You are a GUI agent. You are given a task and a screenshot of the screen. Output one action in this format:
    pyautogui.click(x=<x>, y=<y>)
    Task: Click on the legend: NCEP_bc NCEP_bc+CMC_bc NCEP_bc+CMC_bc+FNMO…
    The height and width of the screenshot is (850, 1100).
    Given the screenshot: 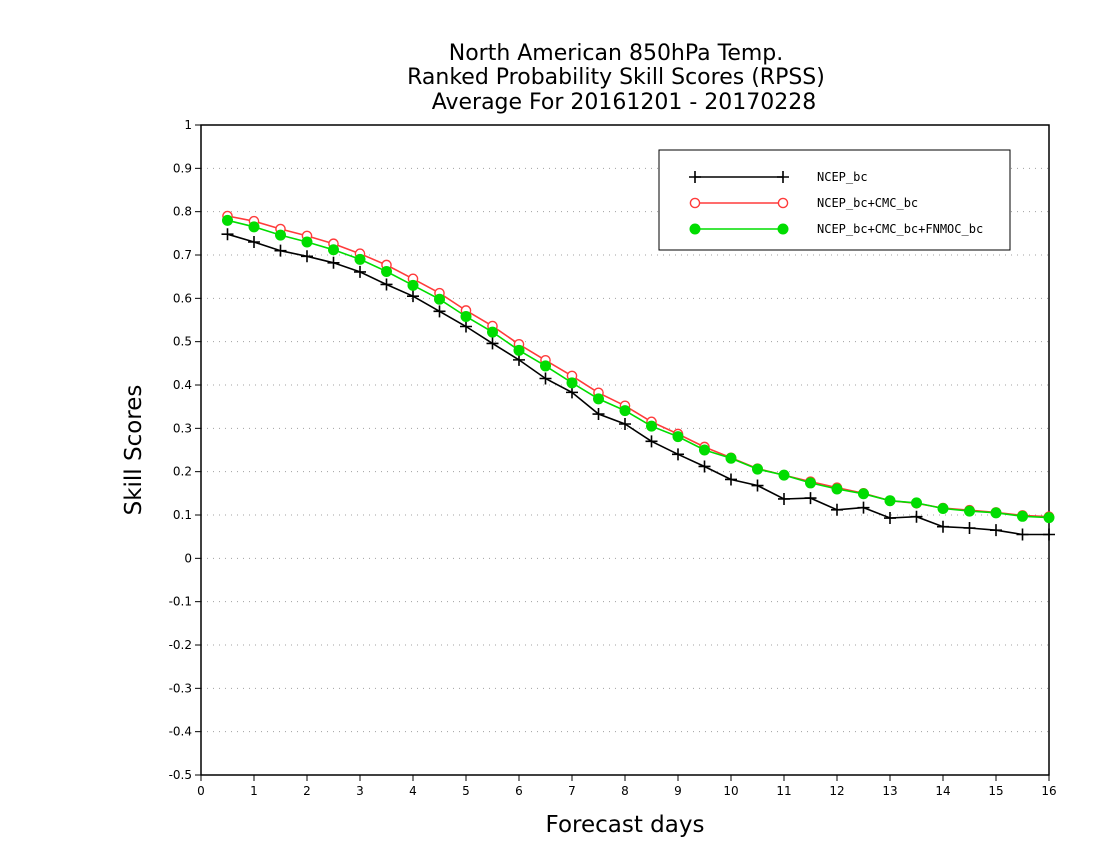 What is the action you would take?
    pyautogui.click(x=834, y=200)
    